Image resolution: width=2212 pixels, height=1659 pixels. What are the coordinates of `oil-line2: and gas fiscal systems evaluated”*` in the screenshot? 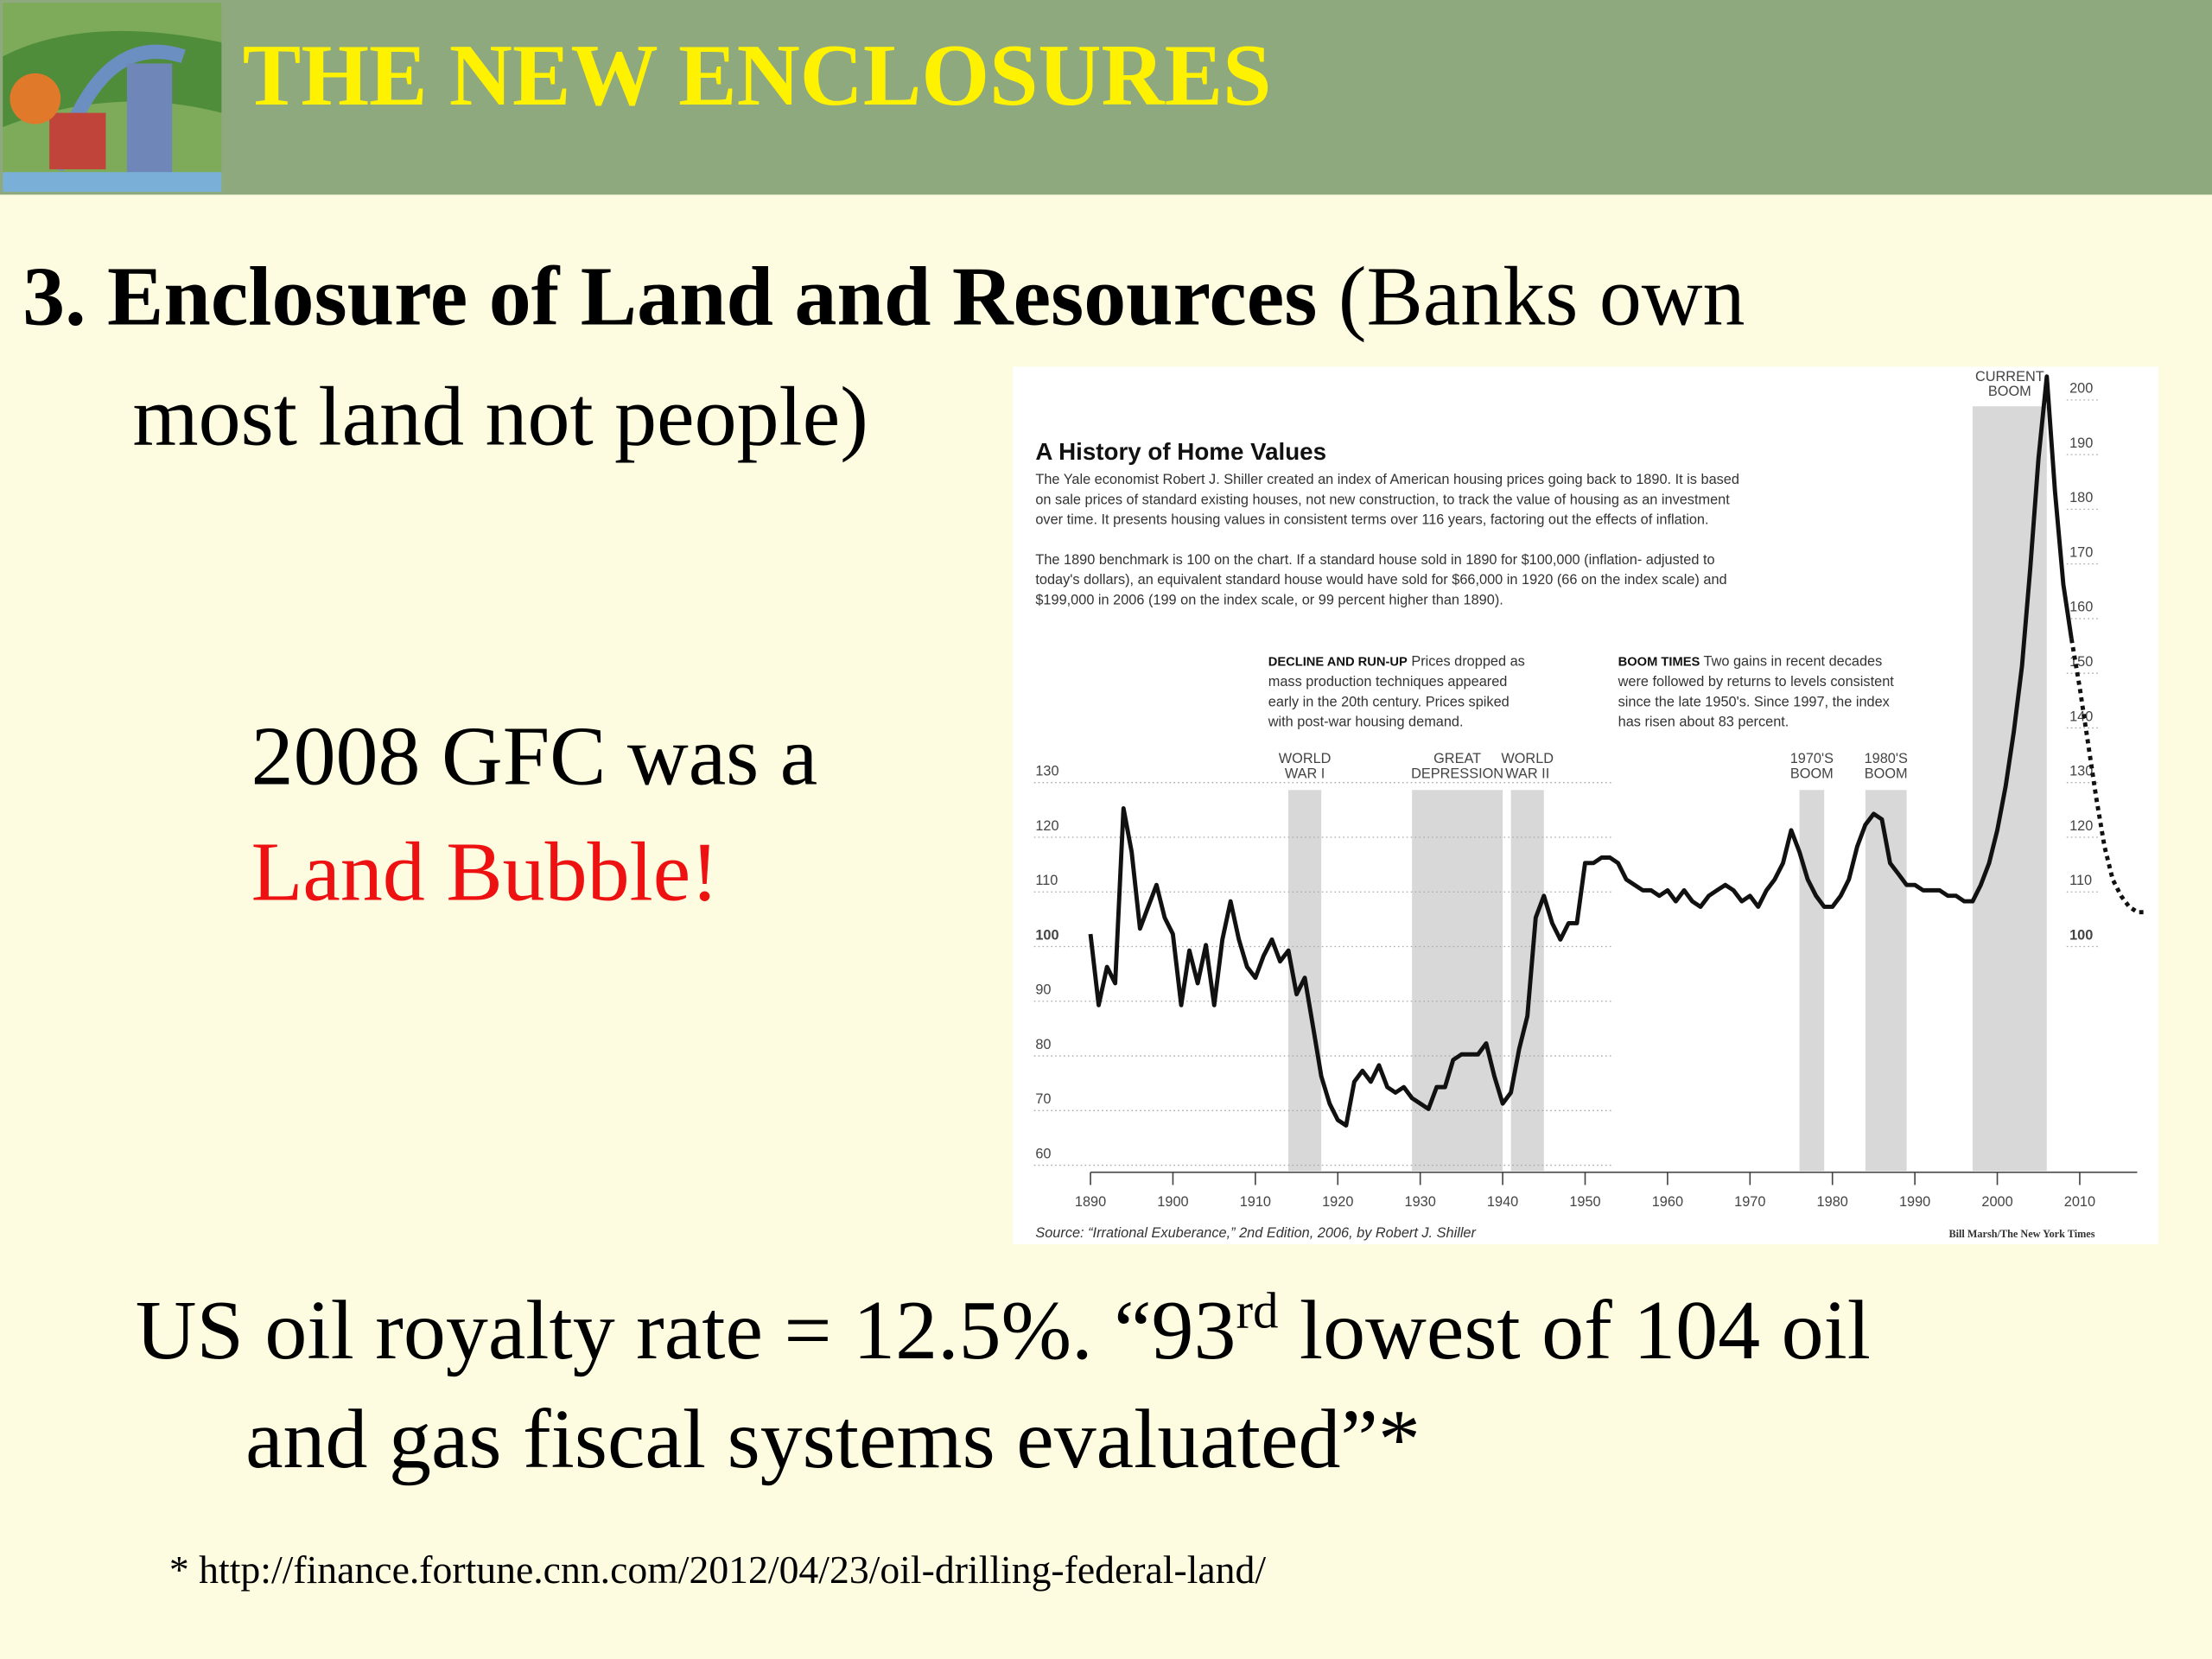 It's located at (833, 1439).